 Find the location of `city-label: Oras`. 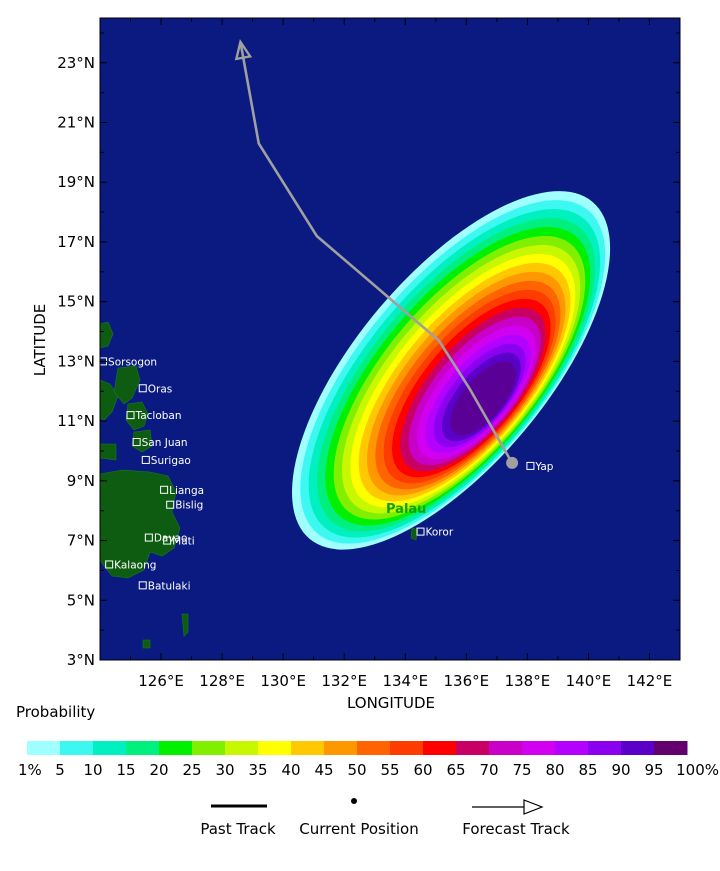

city-label: Oras is located at coordinates (160, 389).